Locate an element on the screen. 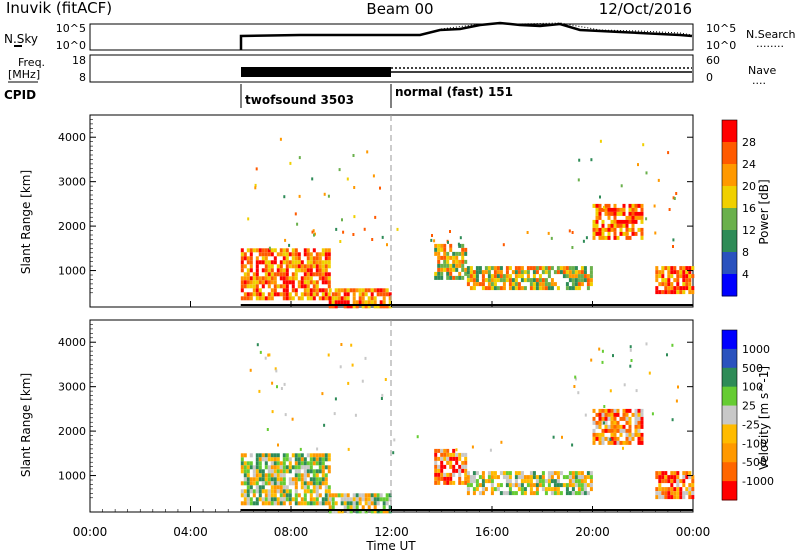 The width and height of the screenshot is (800, 559). power-ytick-label: 4000 is located at coordinates (72, 137).